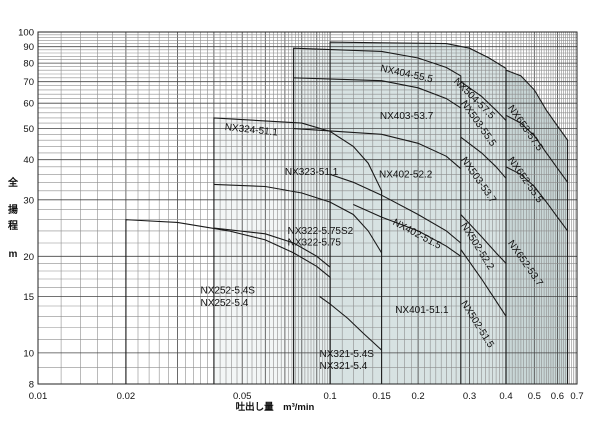  I want to click on region-outline-nx25, so click(228, 301).